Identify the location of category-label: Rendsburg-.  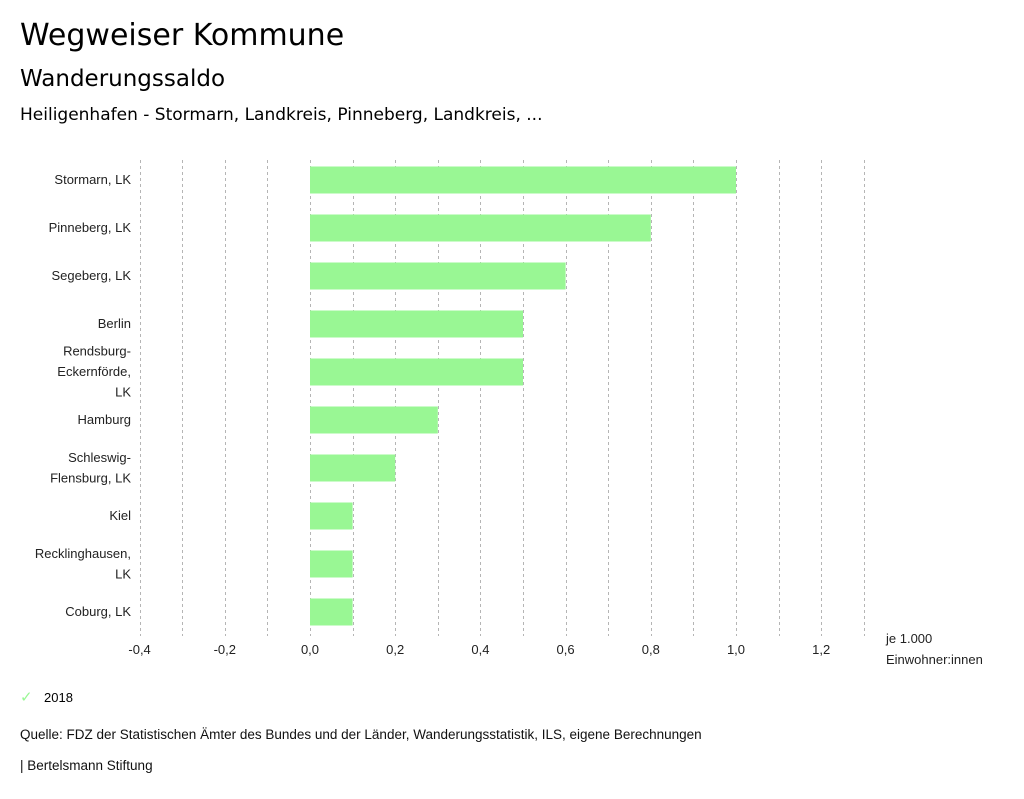
(97, 351).